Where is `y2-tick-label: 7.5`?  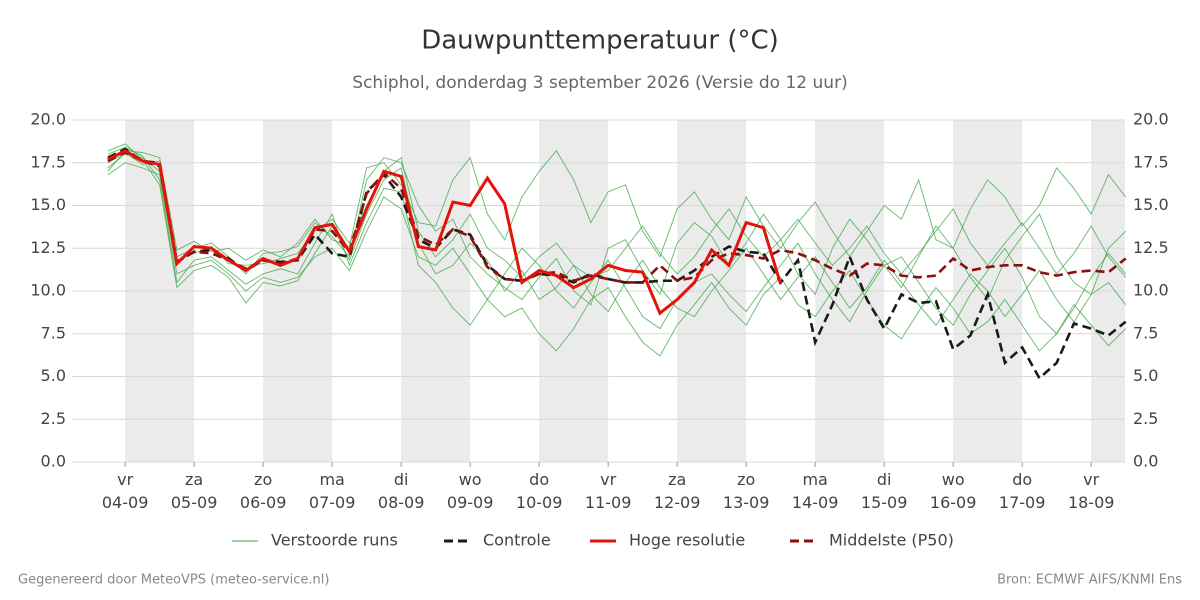
y2-tick-label: 7.5 is located at coordinates (1145, 332).